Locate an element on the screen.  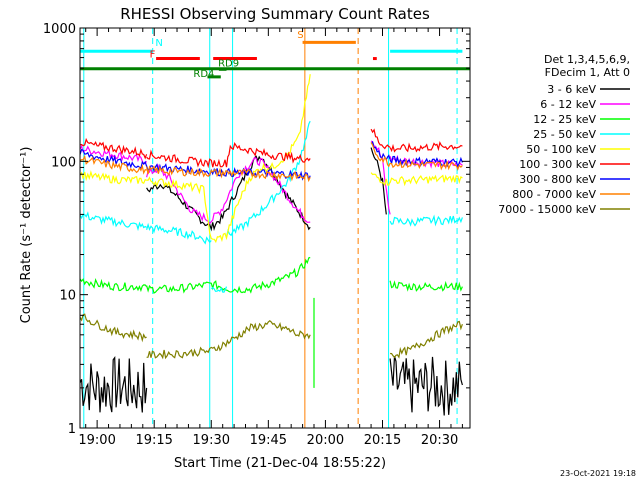
x-tick-label-4: 20:00 is located at coordinates (325, 440).